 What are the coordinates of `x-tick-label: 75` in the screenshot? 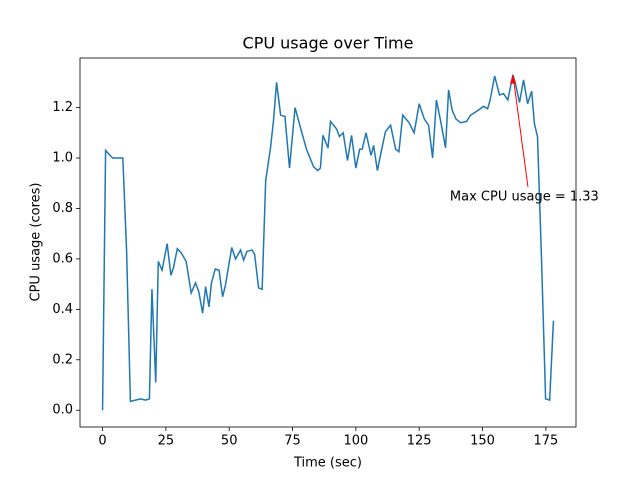 It's located at (292, 441).